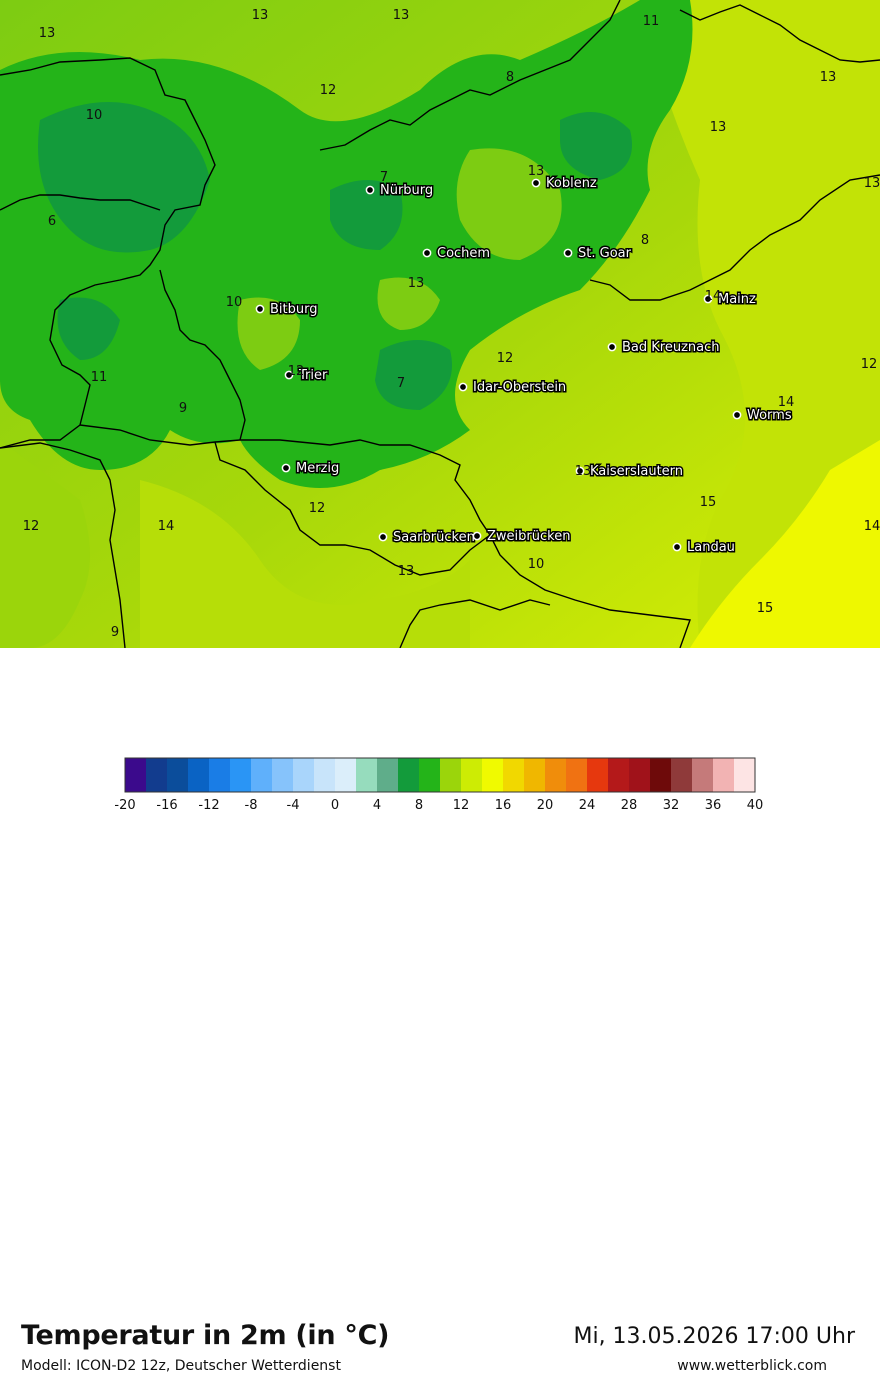 The height and width of the screenshot is (1374, 880). I want to click on city-label: Landau, so click(711, 547).